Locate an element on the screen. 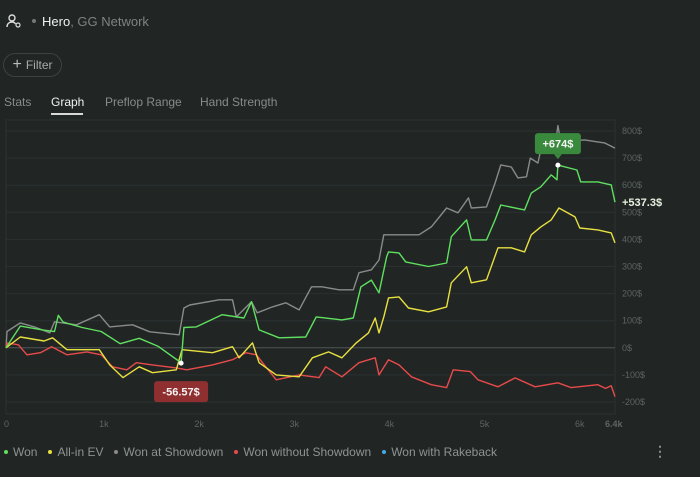 Image resolution: width=700 pixels, height=477 pixels. x-tick-label: 1k is located at coordinates (104, 424).